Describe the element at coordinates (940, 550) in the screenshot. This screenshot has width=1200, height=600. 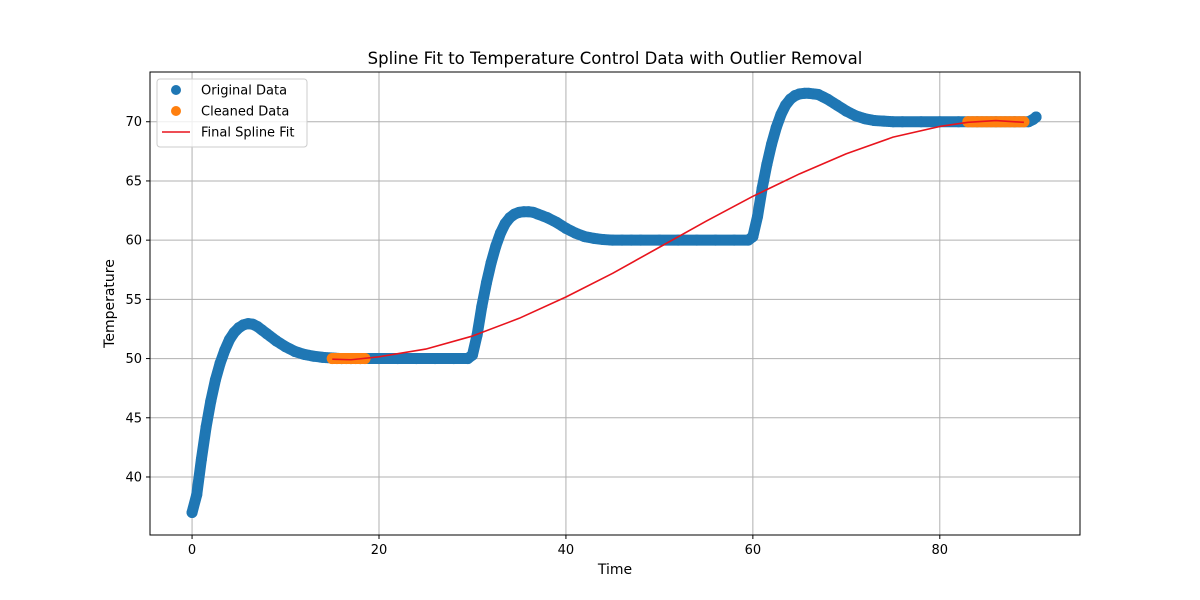
I see `x-tick-label: 80` at that location.